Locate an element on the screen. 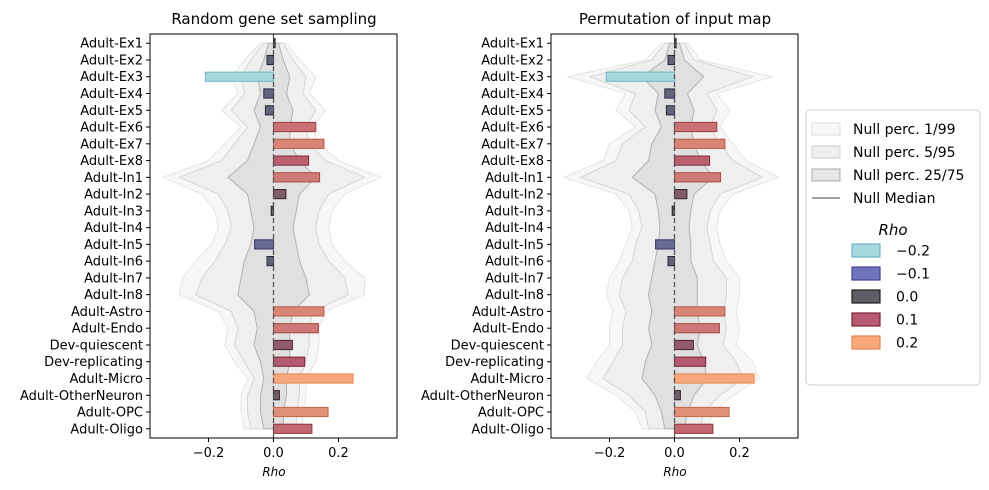 This screenshot has height=490, width=989. legend-label-rho: −0.2 is located at coordinates (913, 252).